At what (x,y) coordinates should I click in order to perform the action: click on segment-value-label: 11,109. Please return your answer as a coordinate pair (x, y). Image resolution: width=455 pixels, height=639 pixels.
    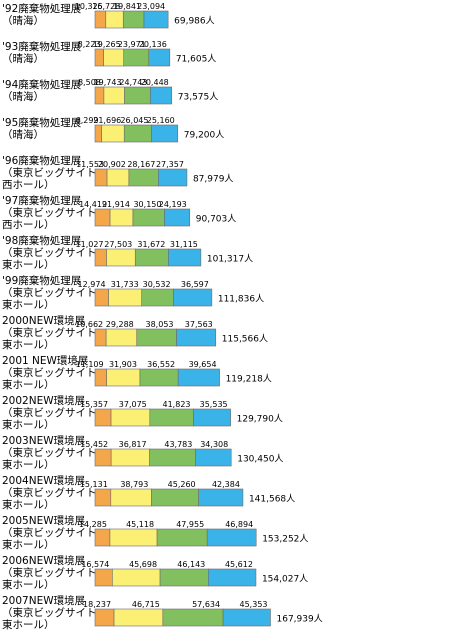
    Looking at the image, I should click on (90, 364).